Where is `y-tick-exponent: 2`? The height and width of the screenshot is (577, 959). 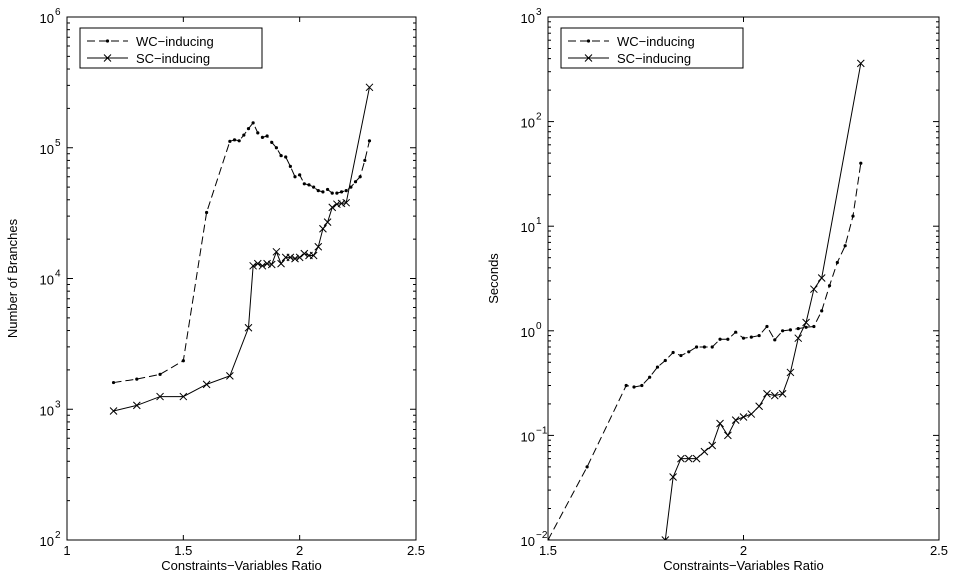
y-tick-exponent: 2 is located at coordinates (58, 535).